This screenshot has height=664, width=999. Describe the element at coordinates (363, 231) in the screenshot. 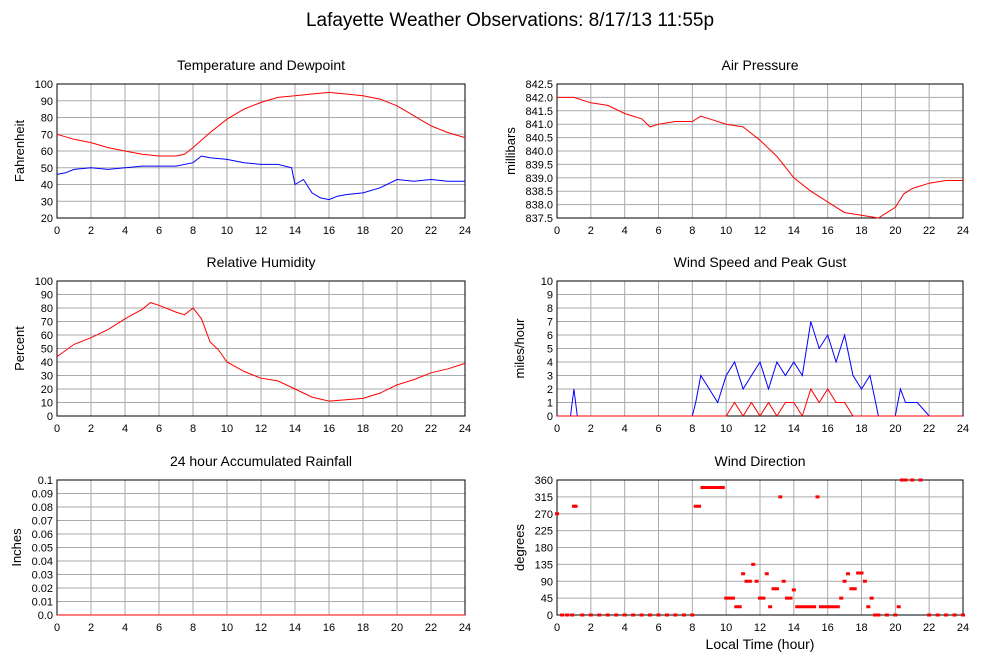

I see `temp-x-tick-label: 18` at that location.